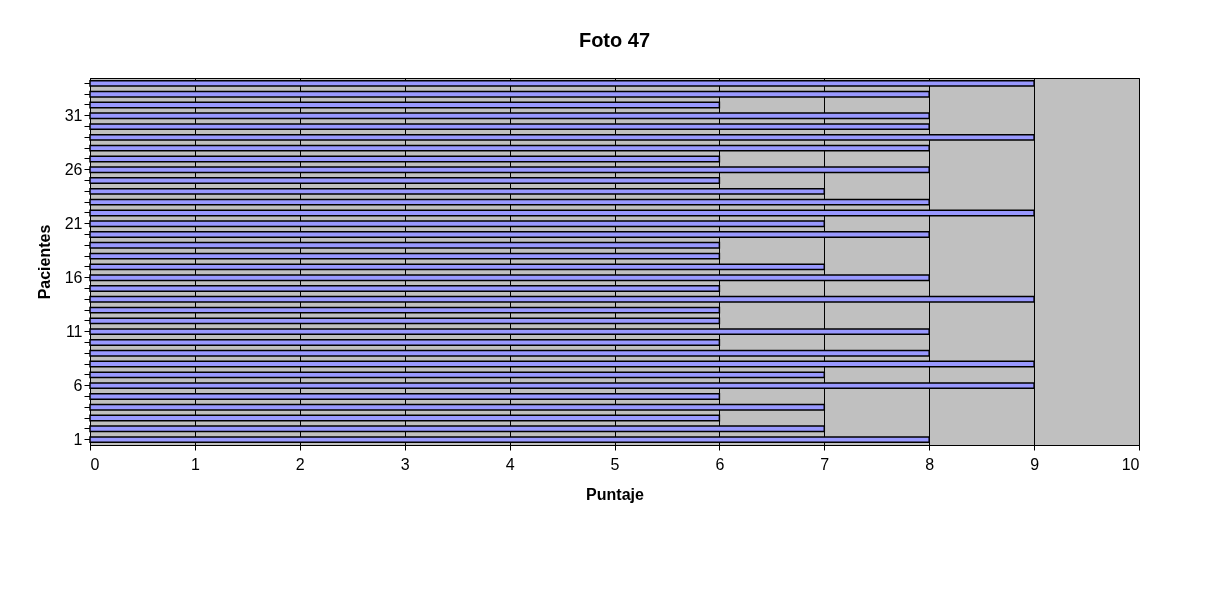 The image size is (1213, 604). Describe the element at coordinates (615, 464) in the screenshot. I see `x-tick-label: 5` at that location.